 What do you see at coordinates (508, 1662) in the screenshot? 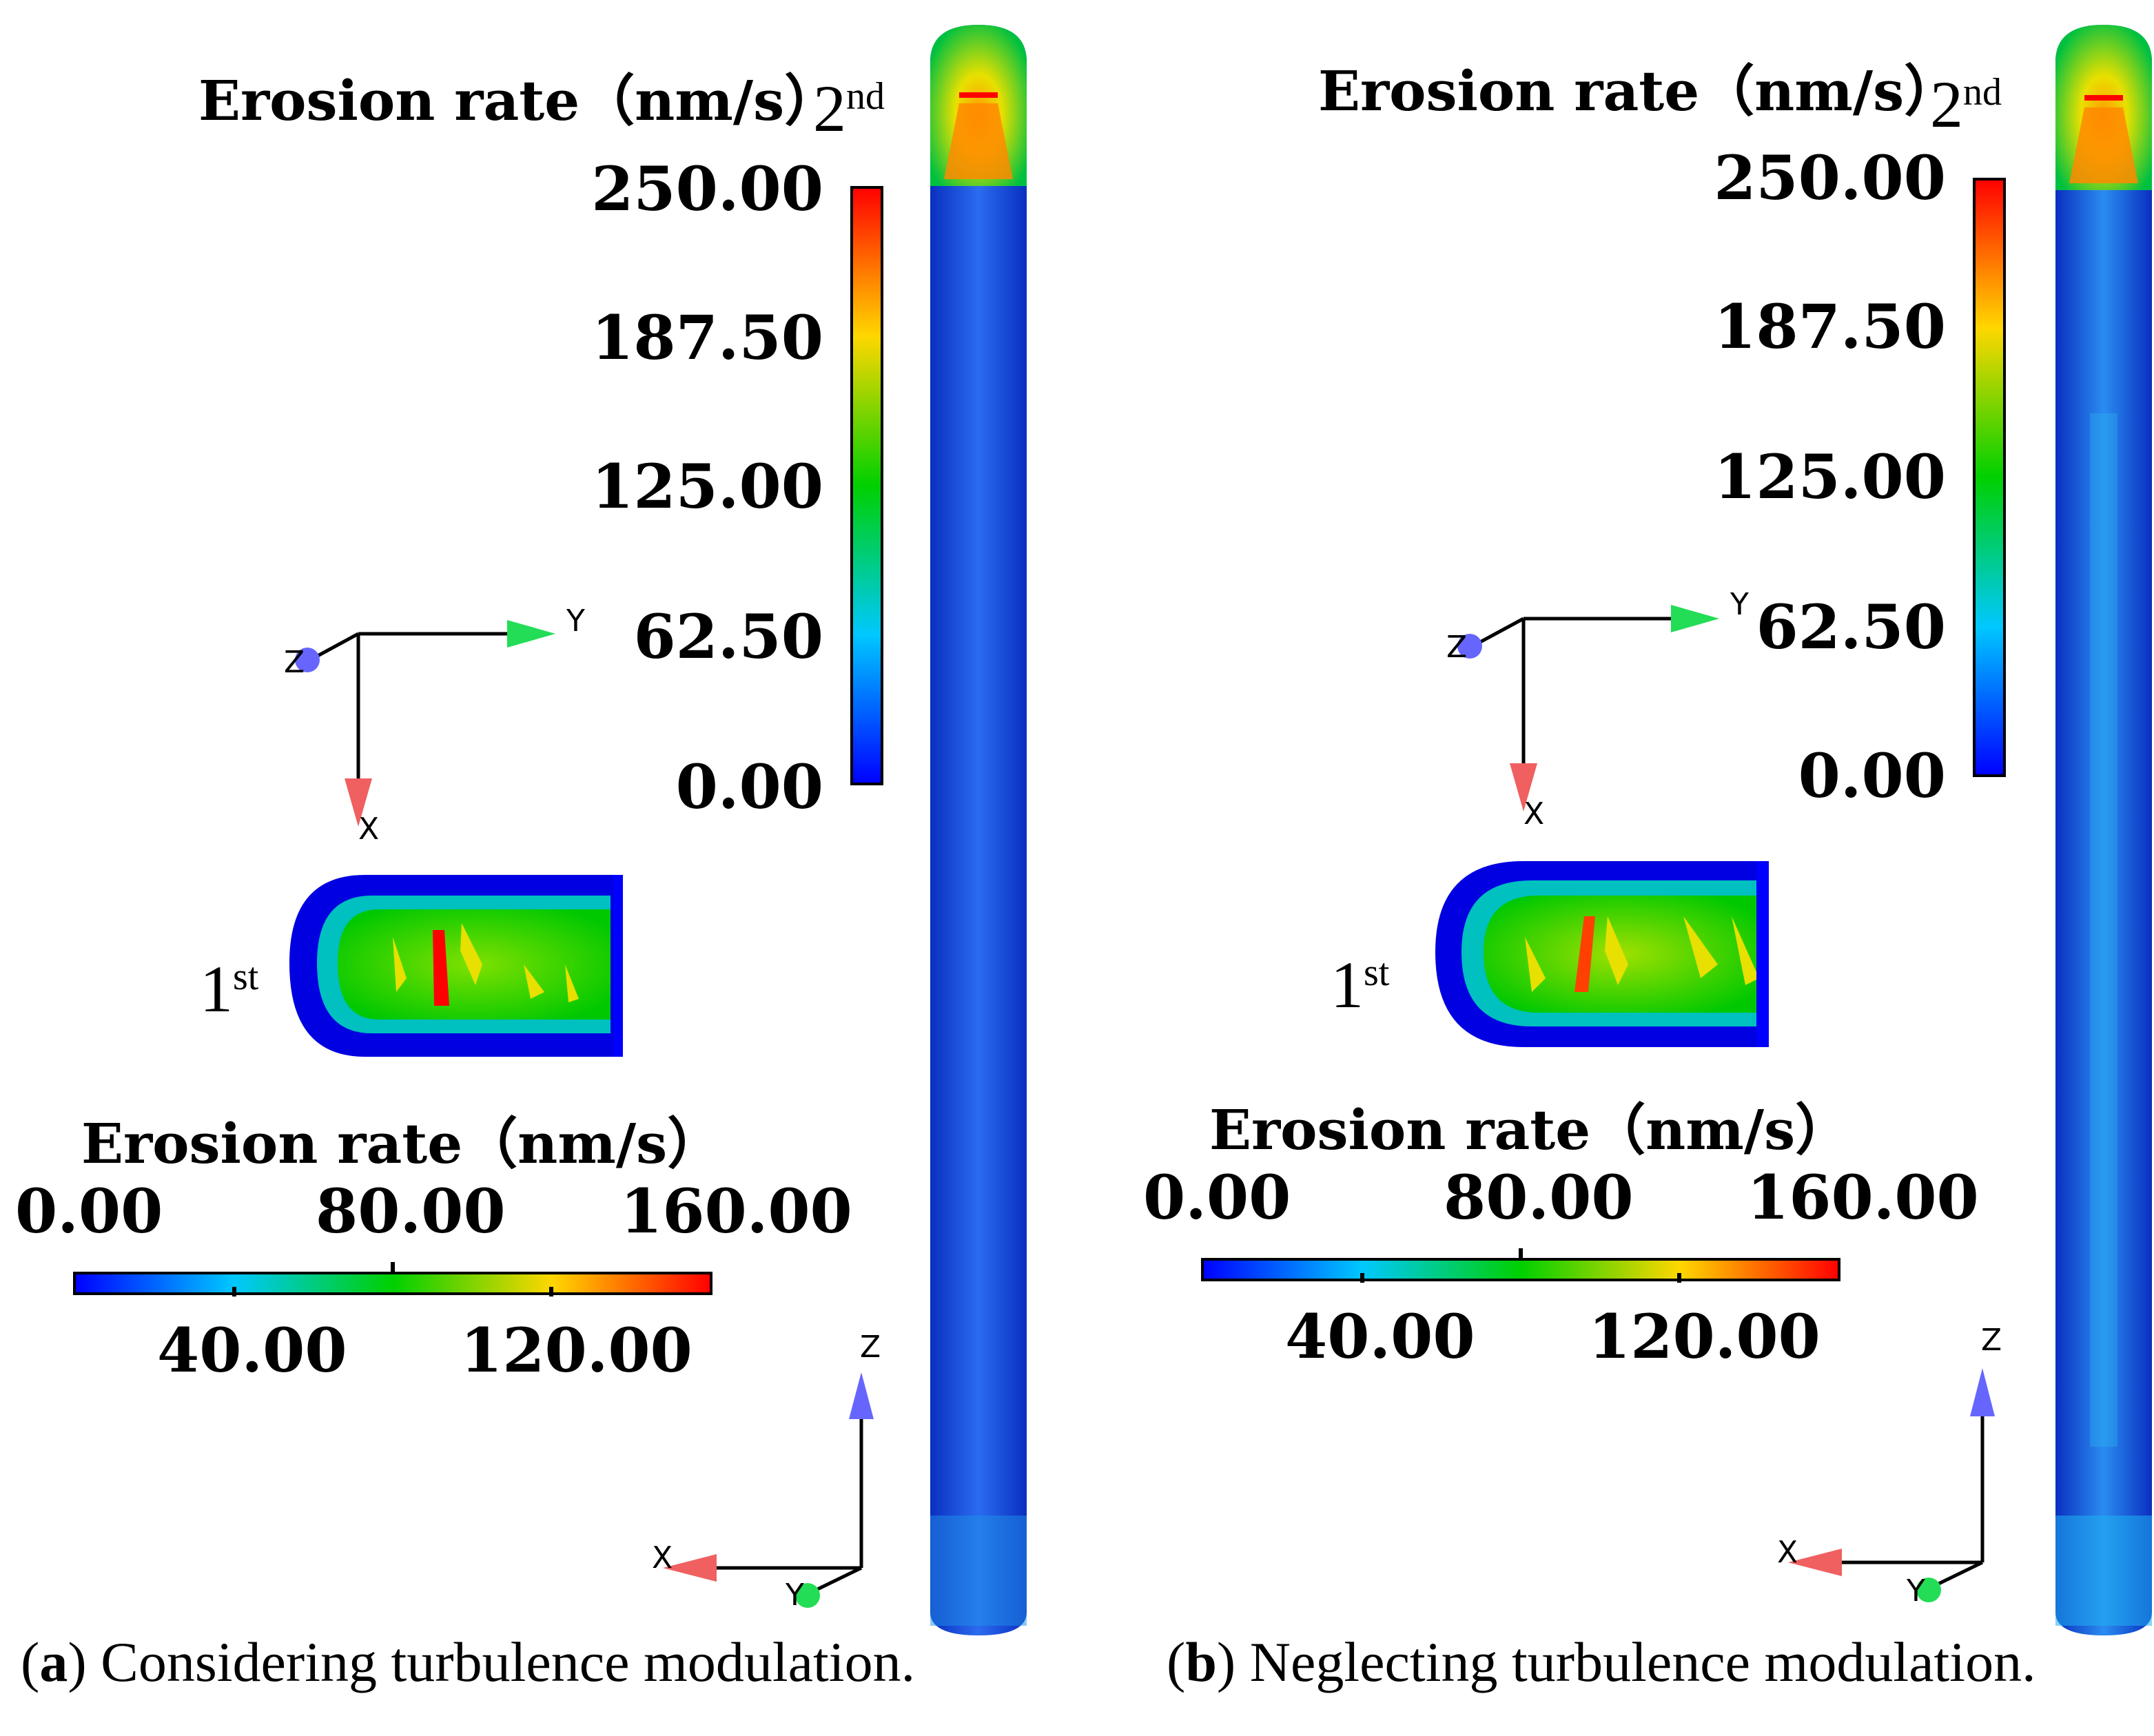
I see `caption-text: Considering turbulence modulation.` at bounding box center [508, 1662].